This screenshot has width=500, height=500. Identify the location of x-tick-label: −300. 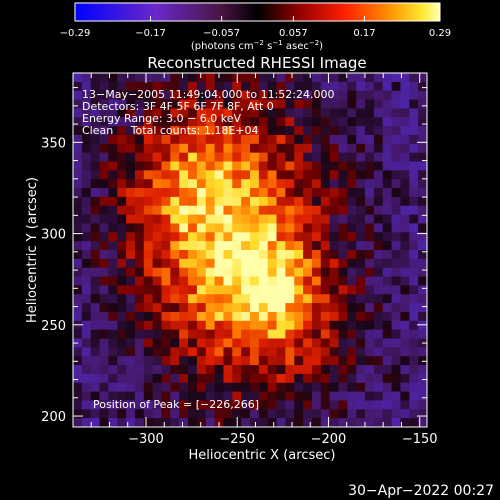
(146, 439).